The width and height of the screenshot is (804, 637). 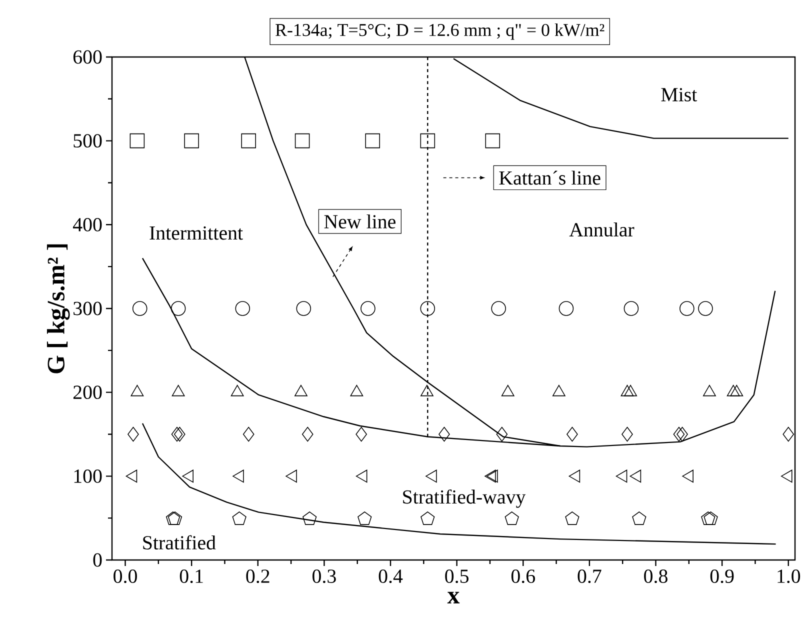 I want to click on annotation: Kattan´s line, so click(x=549, y=177).